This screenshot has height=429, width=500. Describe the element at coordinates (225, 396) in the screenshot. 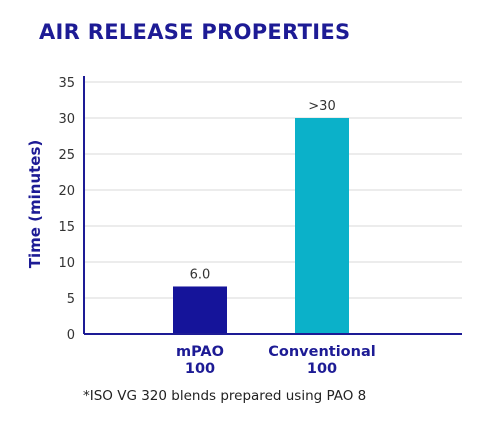

I see `footnote: *ISO VG 320 blends prepared using PAO 8` at that location.